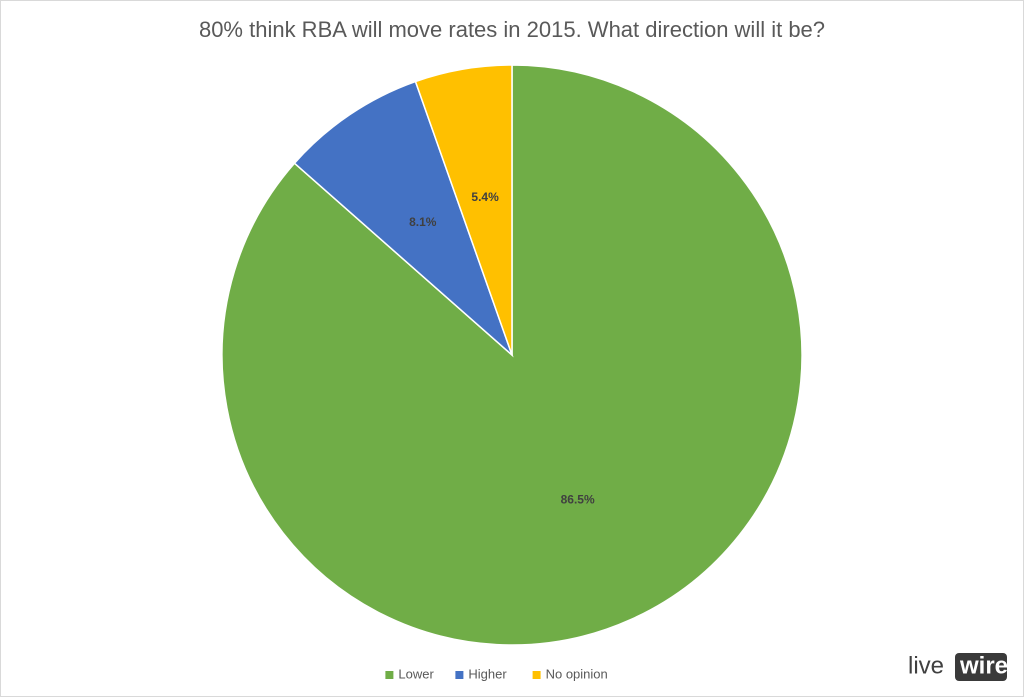 This screenshot has height=697, width=1024. I want to click on logo-box, so click(981, 667).